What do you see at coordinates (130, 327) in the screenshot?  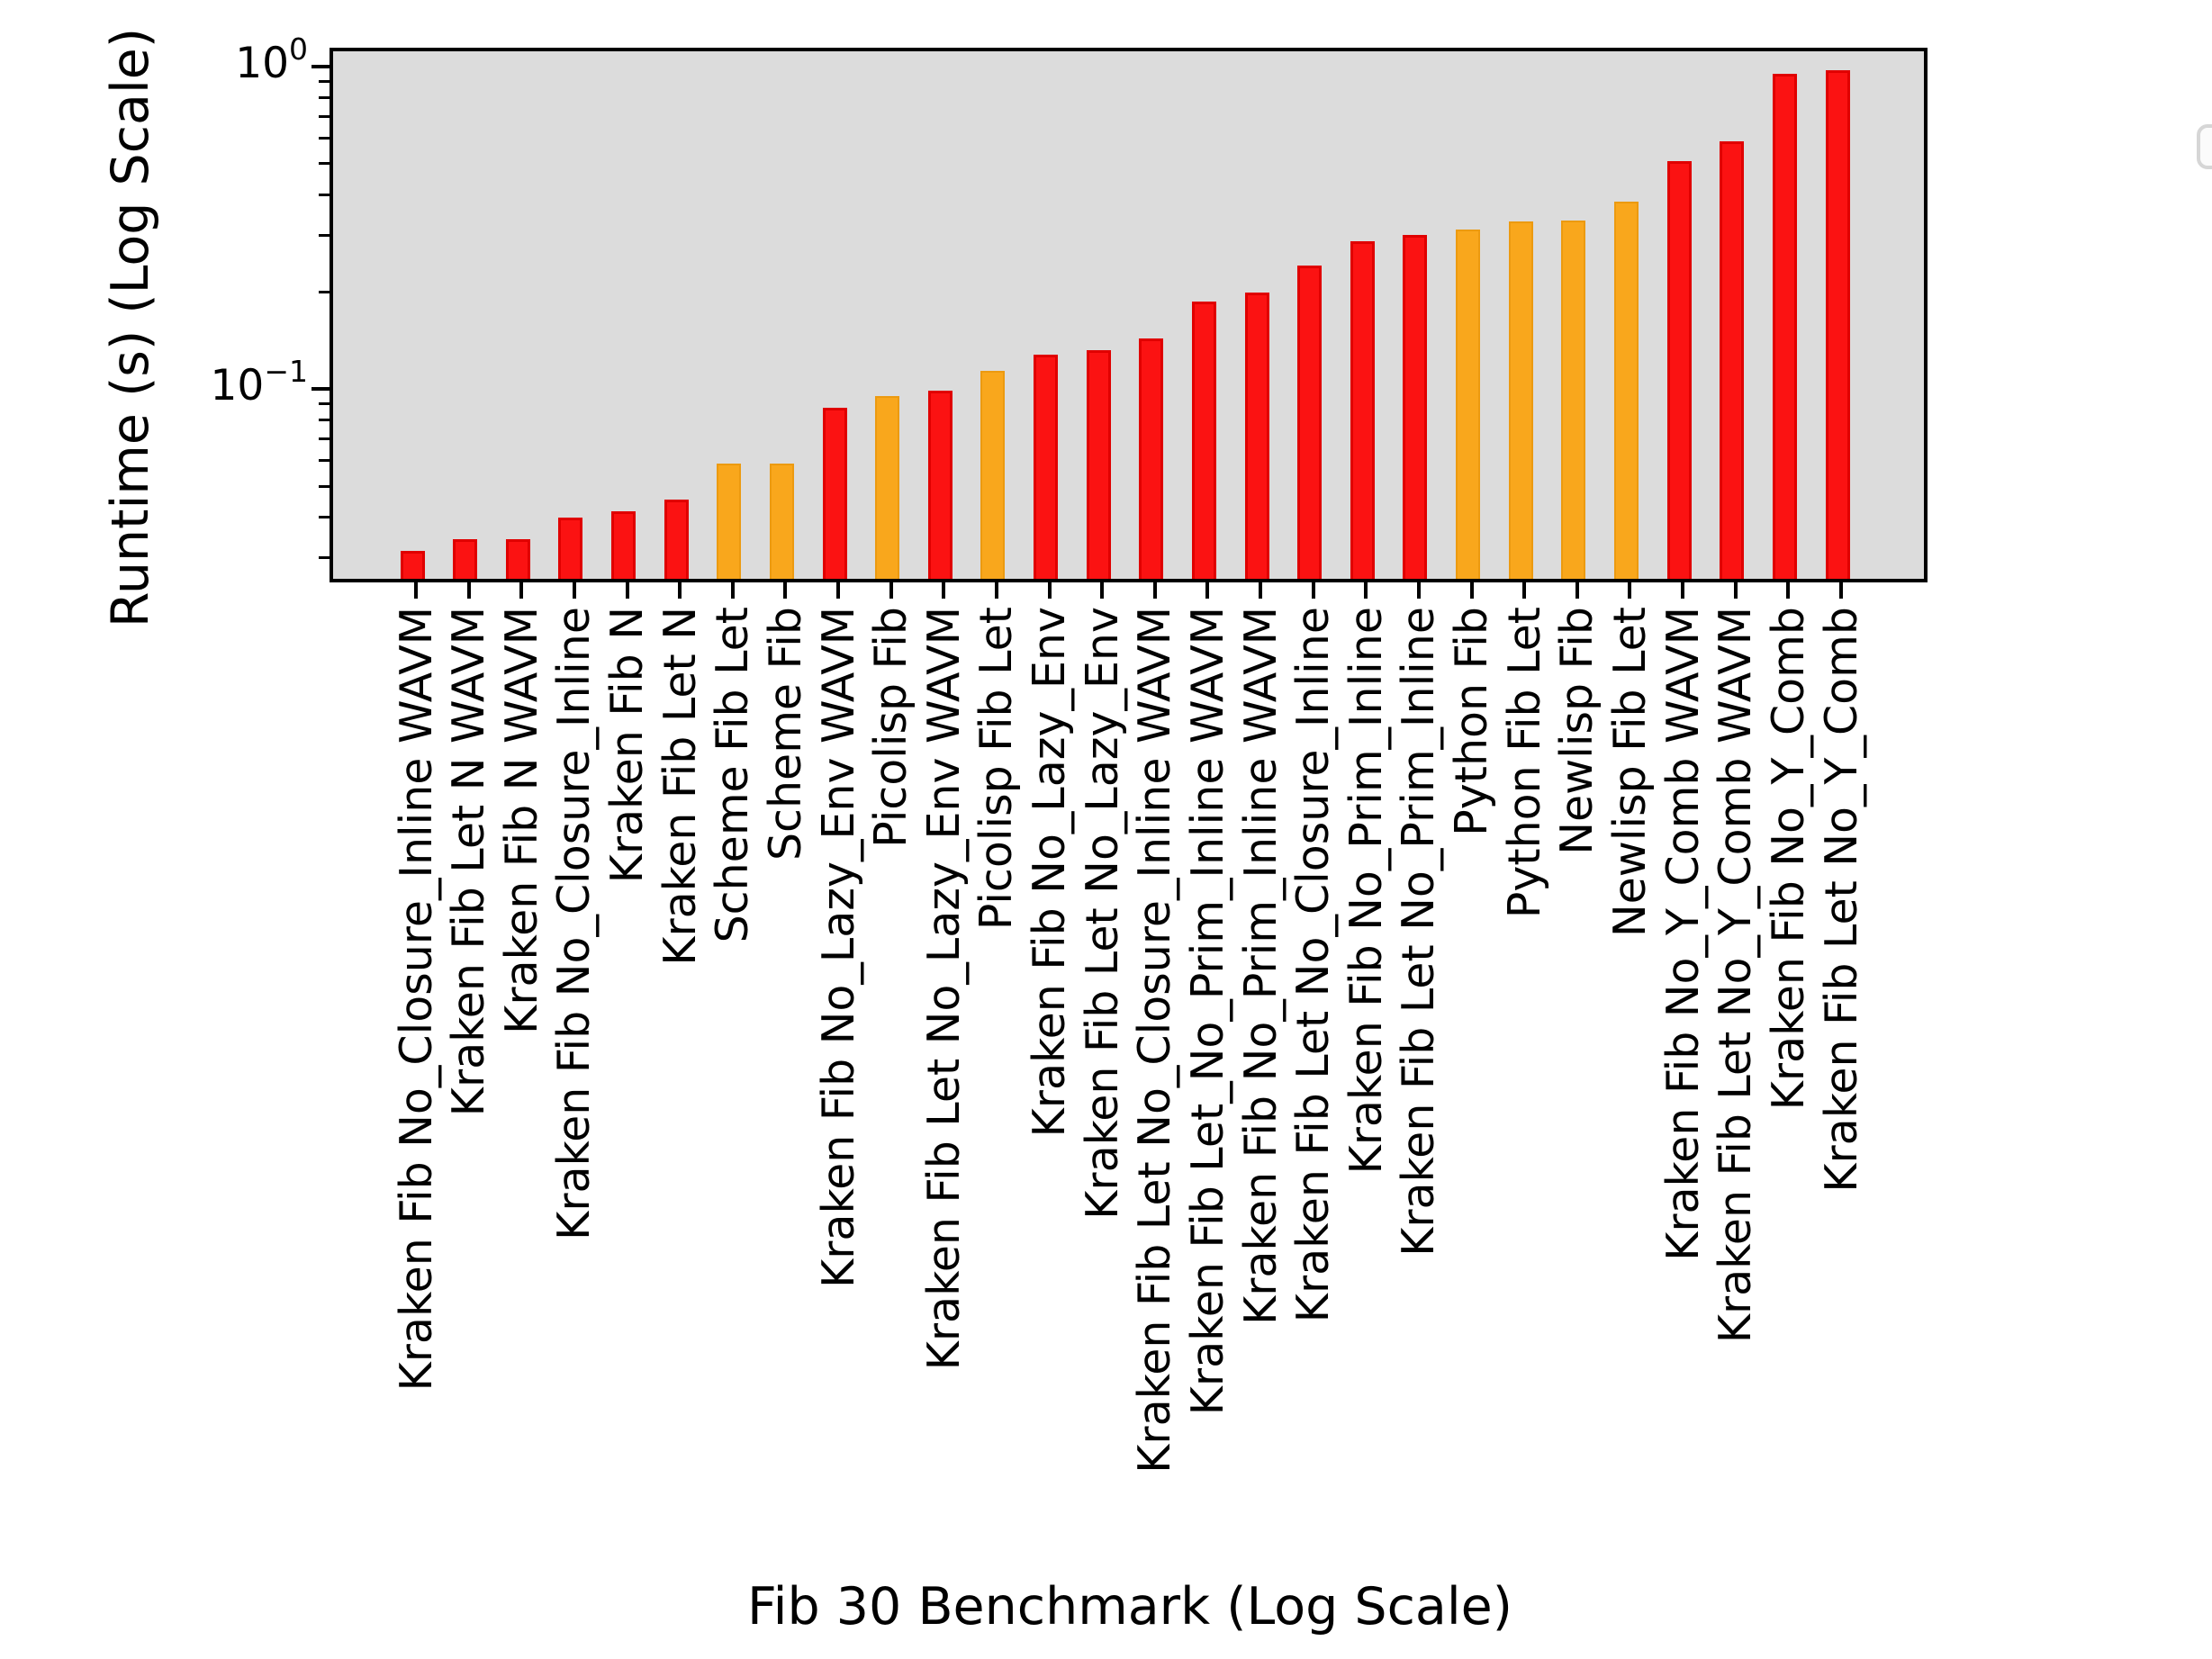 I see `y-axis-label: Runtime (s) (Log Scale)` at bounding box center [130, 327].